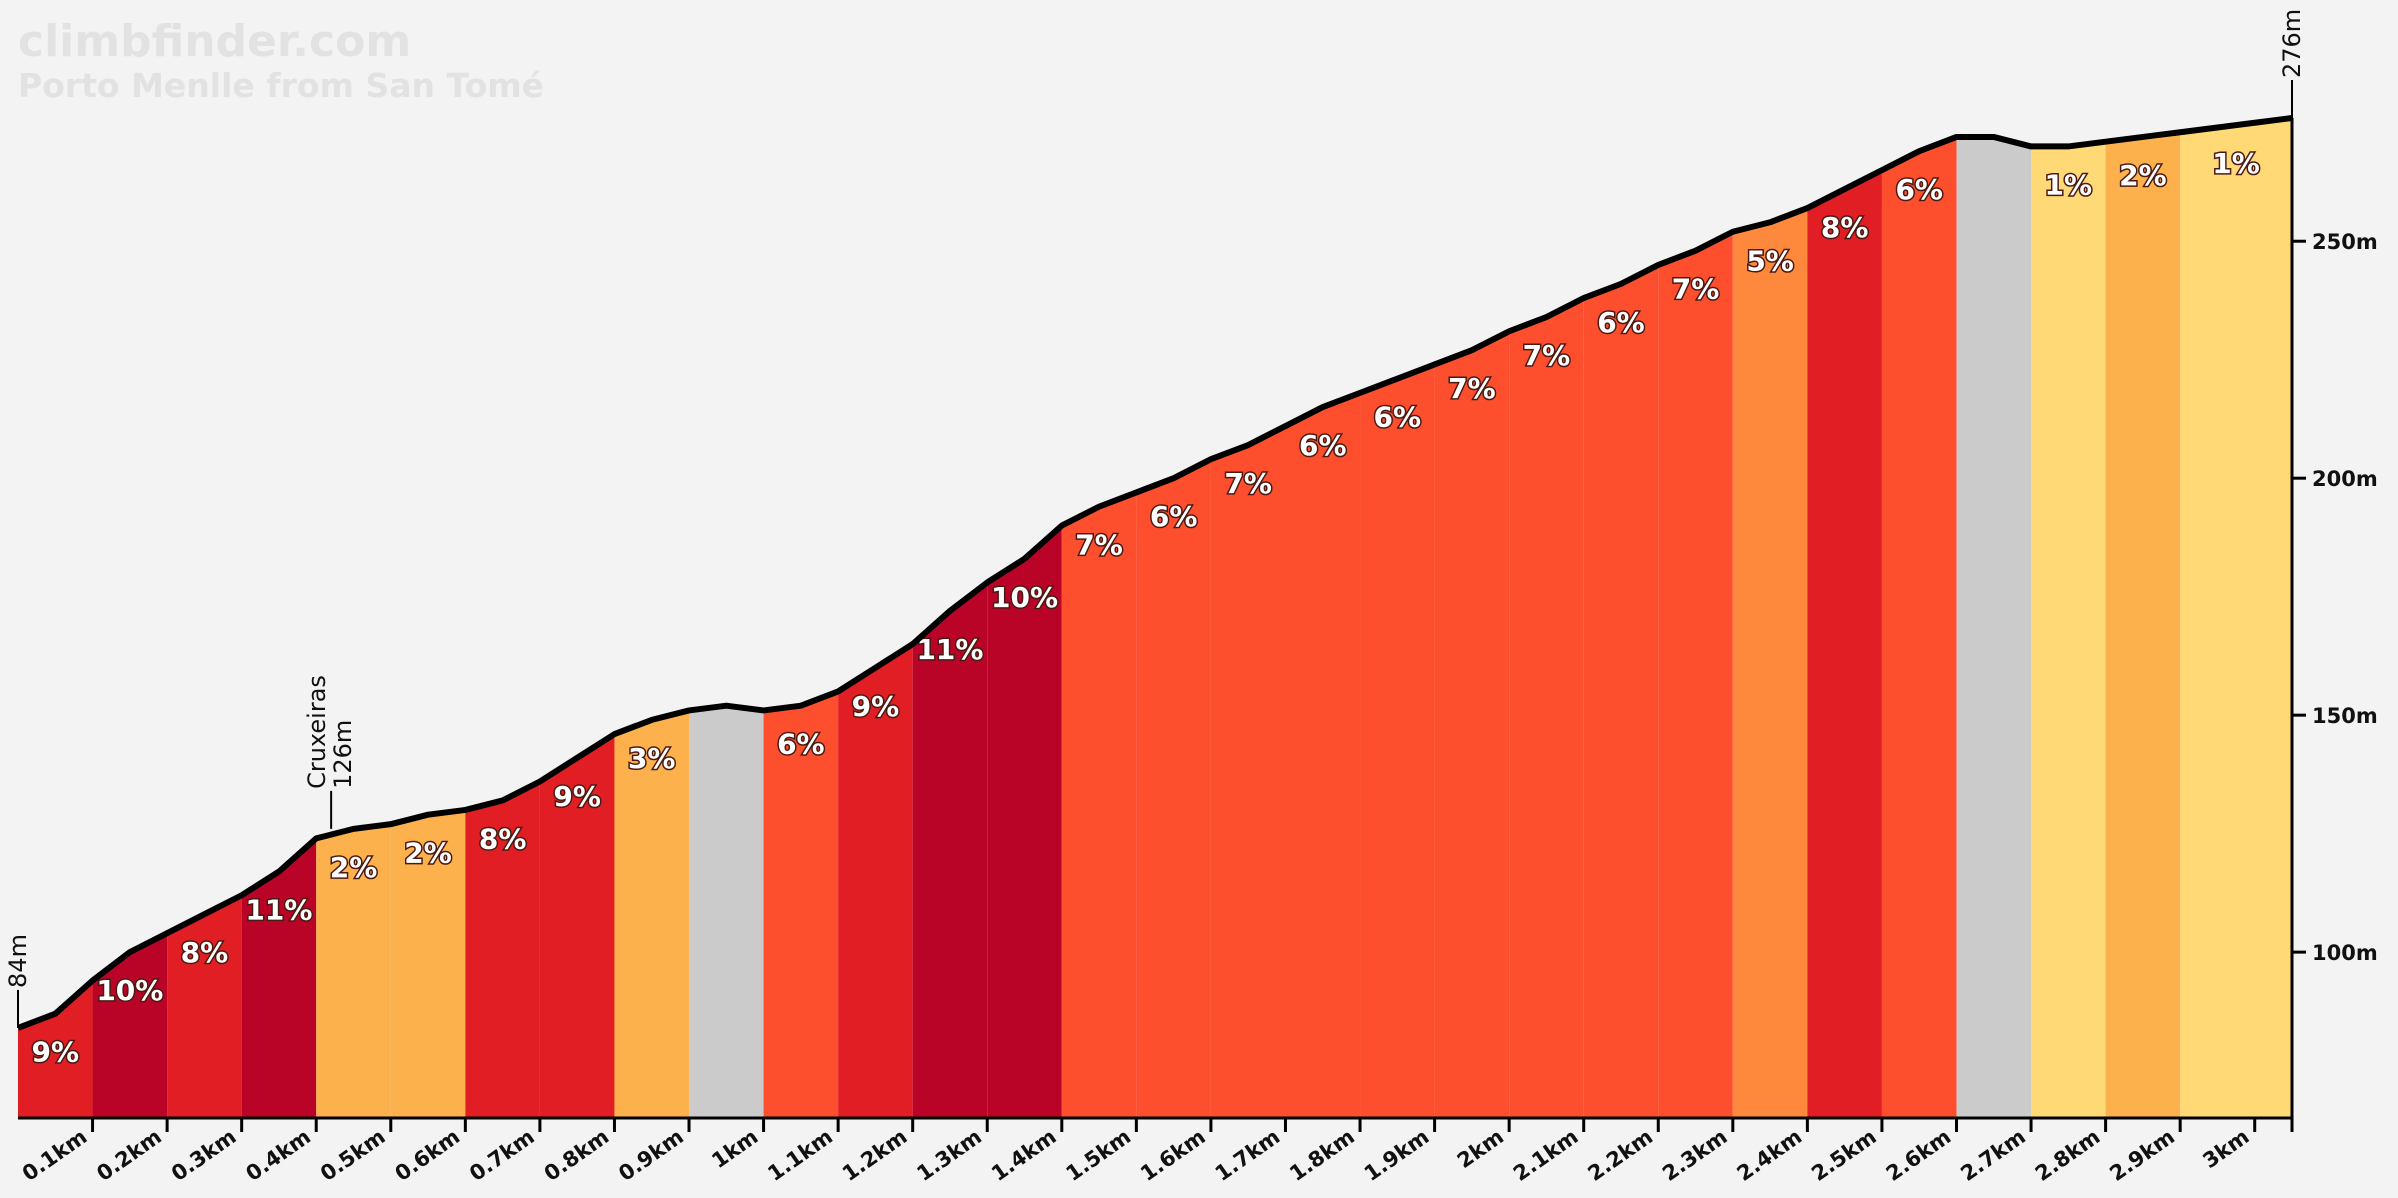  I want to click on x-tick-label-30: 3km, so click(2225, 1148).